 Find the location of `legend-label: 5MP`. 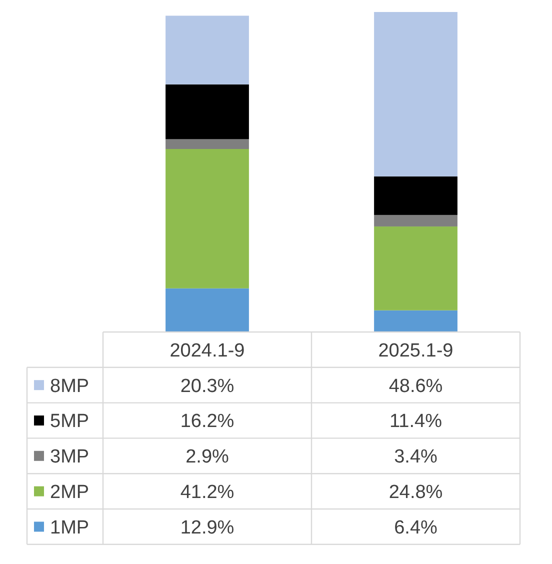

legend-label: 5MP is located at coordinates (70, 421).